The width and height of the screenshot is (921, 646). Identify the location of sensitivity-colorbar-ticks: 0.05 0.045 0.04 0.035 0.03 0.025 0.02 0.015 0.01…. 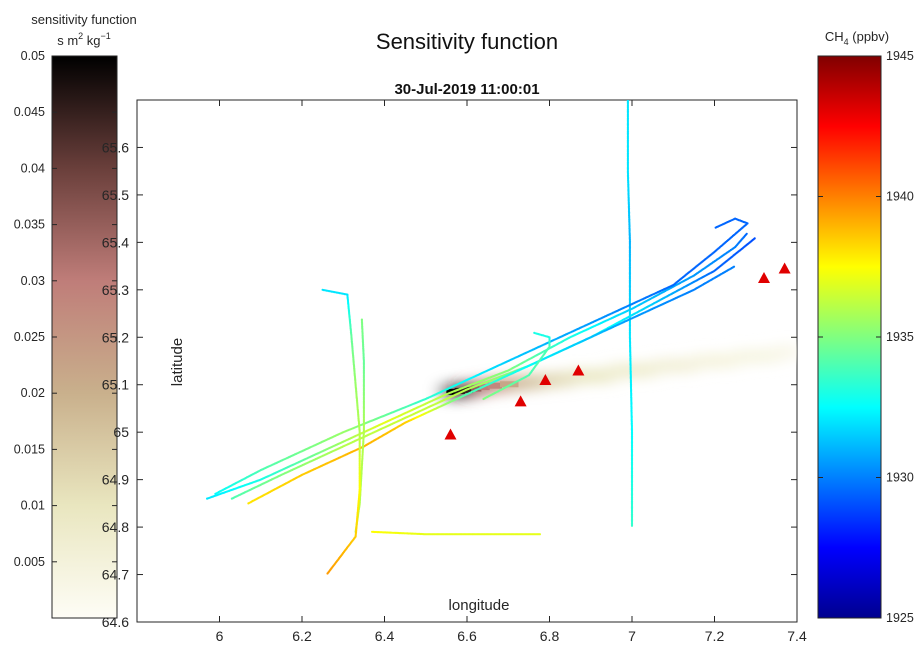
(65, 309).